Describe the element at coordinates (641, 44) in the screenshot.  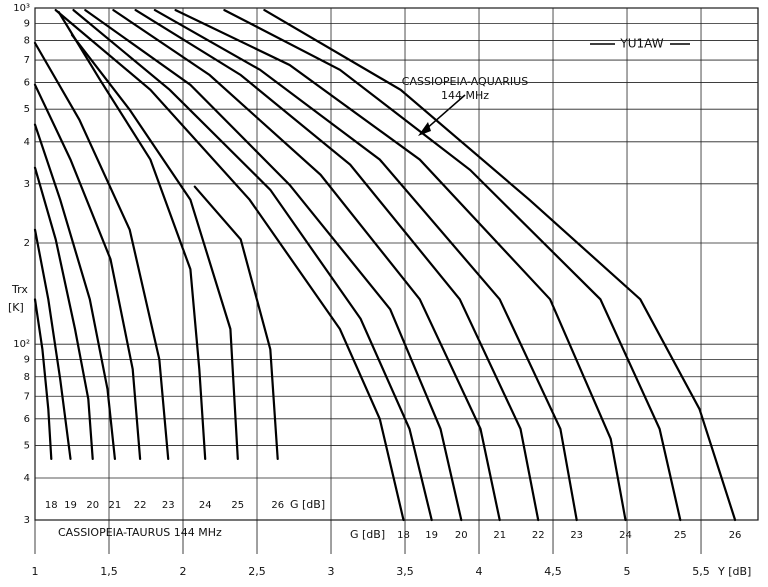
I see `note: YU1AW` at that location.